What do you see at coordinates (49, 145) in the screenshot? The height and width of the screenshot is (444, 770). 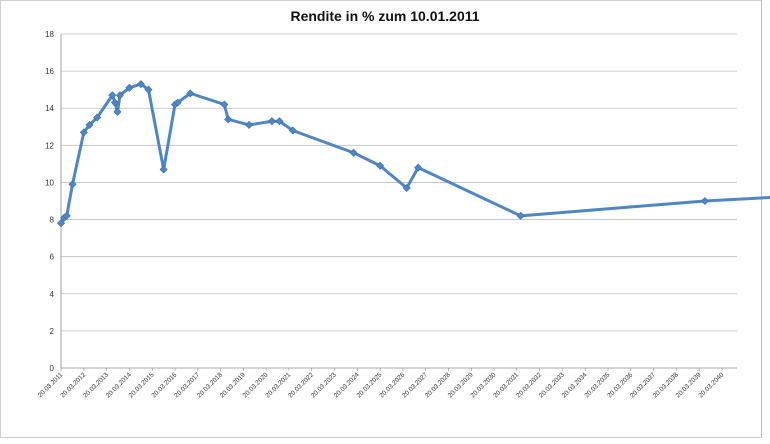 I see `y-tick-label: 12` at bounding box center [49, 145].